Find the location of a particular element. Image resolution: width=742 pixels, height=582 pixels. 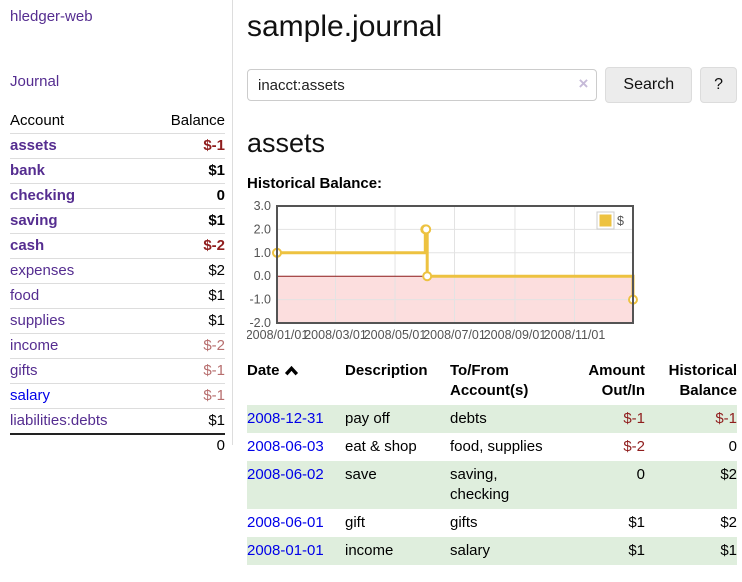

account-row-assets: assets $-1 is located at coordinates (117, 146).